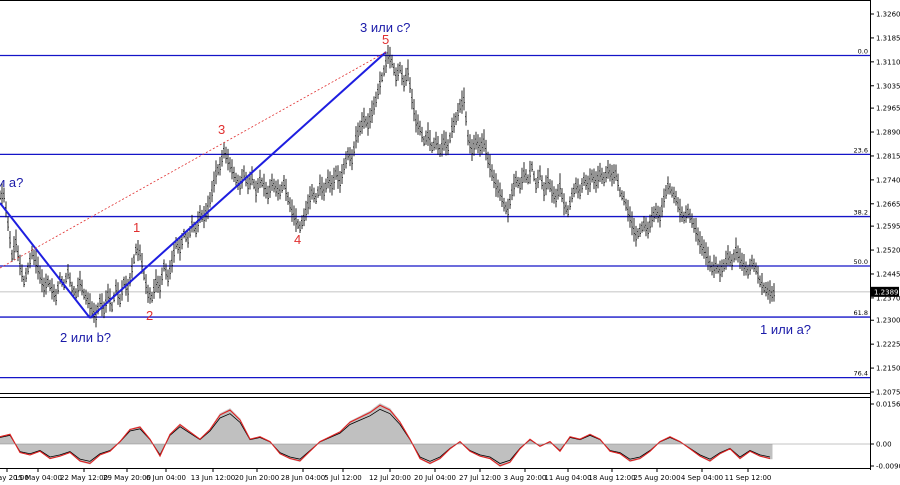  Describe the element at coordinates (213, 478) in the screenshot. I see `time-tick-label: 13 Jun 12:00` at that location.